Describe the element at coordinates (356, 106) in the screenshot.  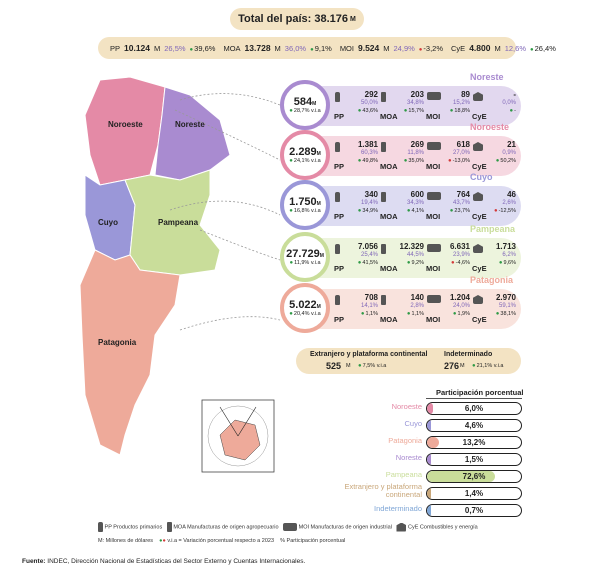
I see `region-segment-pp: 292 50,0% 43,6% PP` at that location.